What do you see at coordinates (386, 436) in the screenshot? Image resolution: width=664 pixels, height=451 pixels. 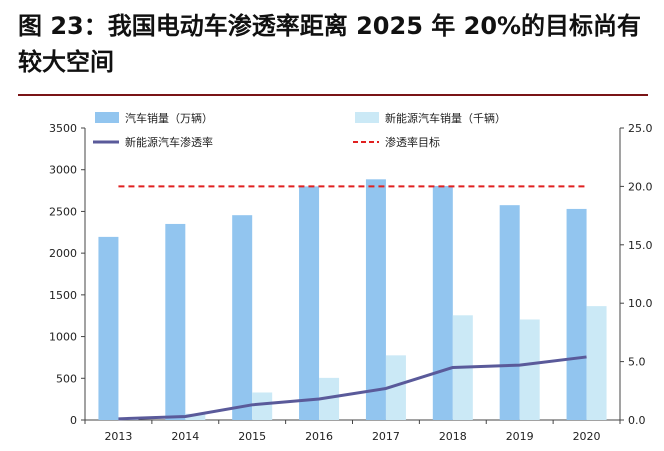 I see `x-tick-label: 2017` at bounding box center [386, 436].